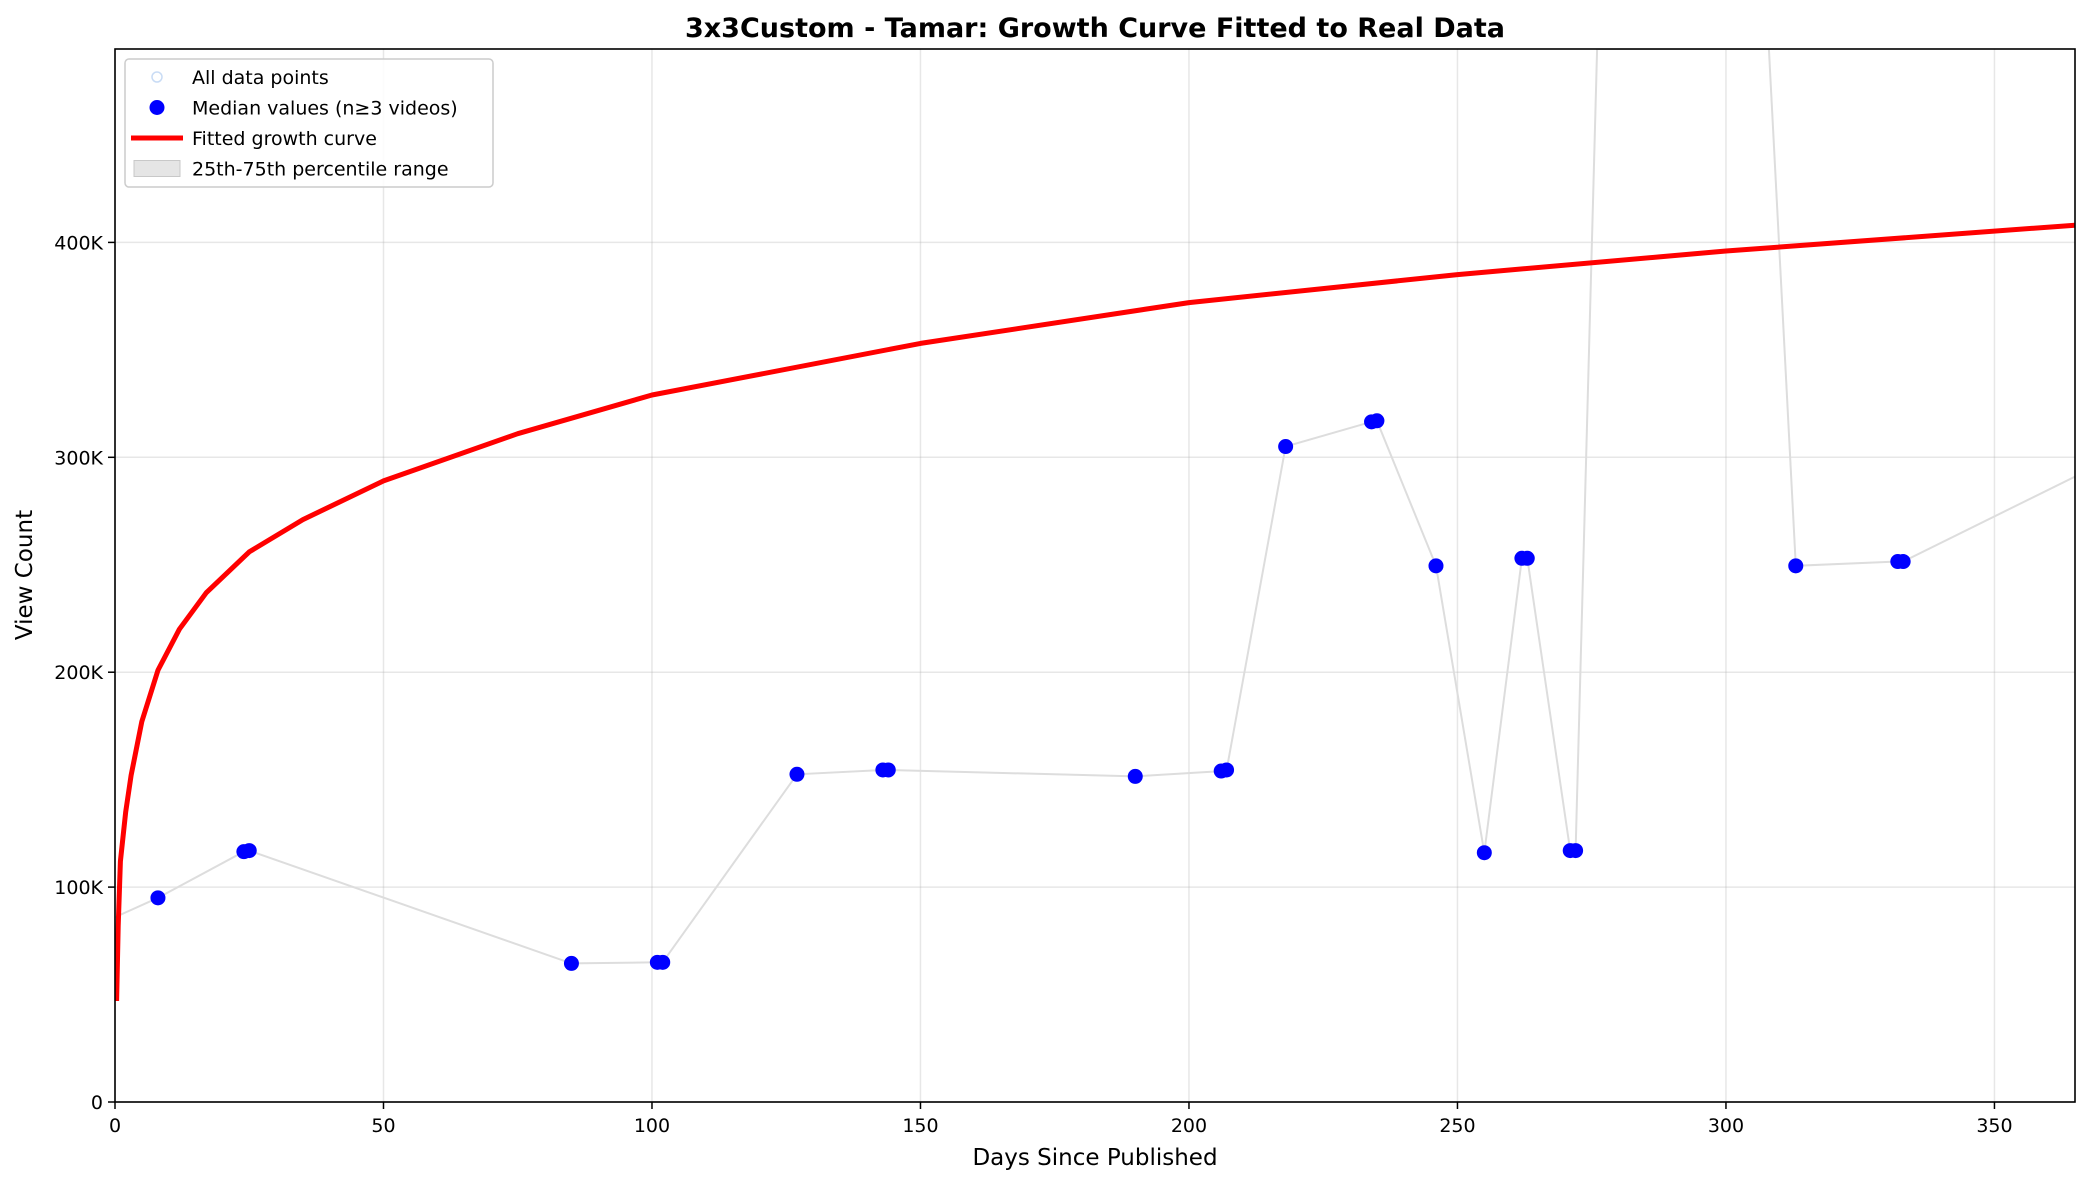 The width and height of the screenshot is (2084, 1182). What do you see at coordinates (284, 139) in the screenshot?
I see `legend-label: Fitted growth curve` at bounding box center [284, 139].